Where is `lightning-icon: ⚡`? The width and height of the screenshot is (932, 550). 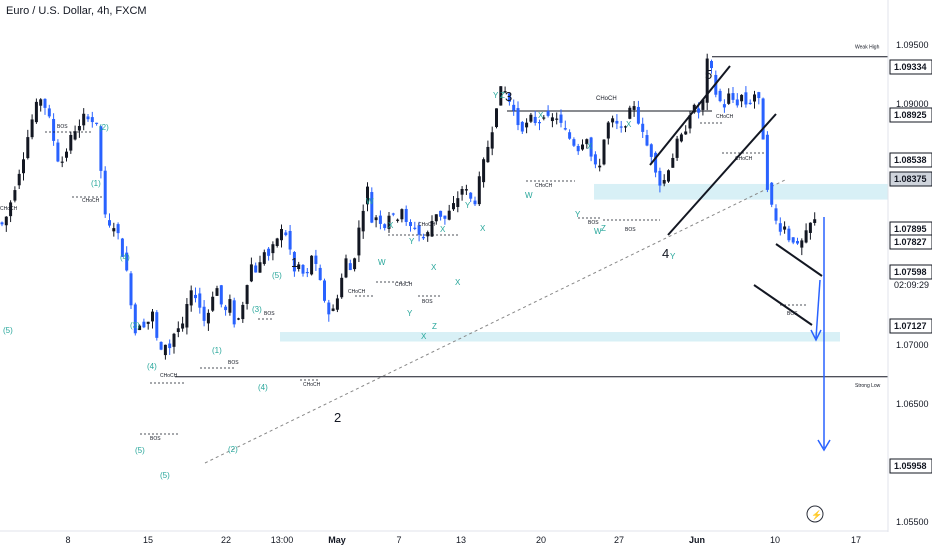 lightning-icon: ⚡ is located at coordinates (816, 515).